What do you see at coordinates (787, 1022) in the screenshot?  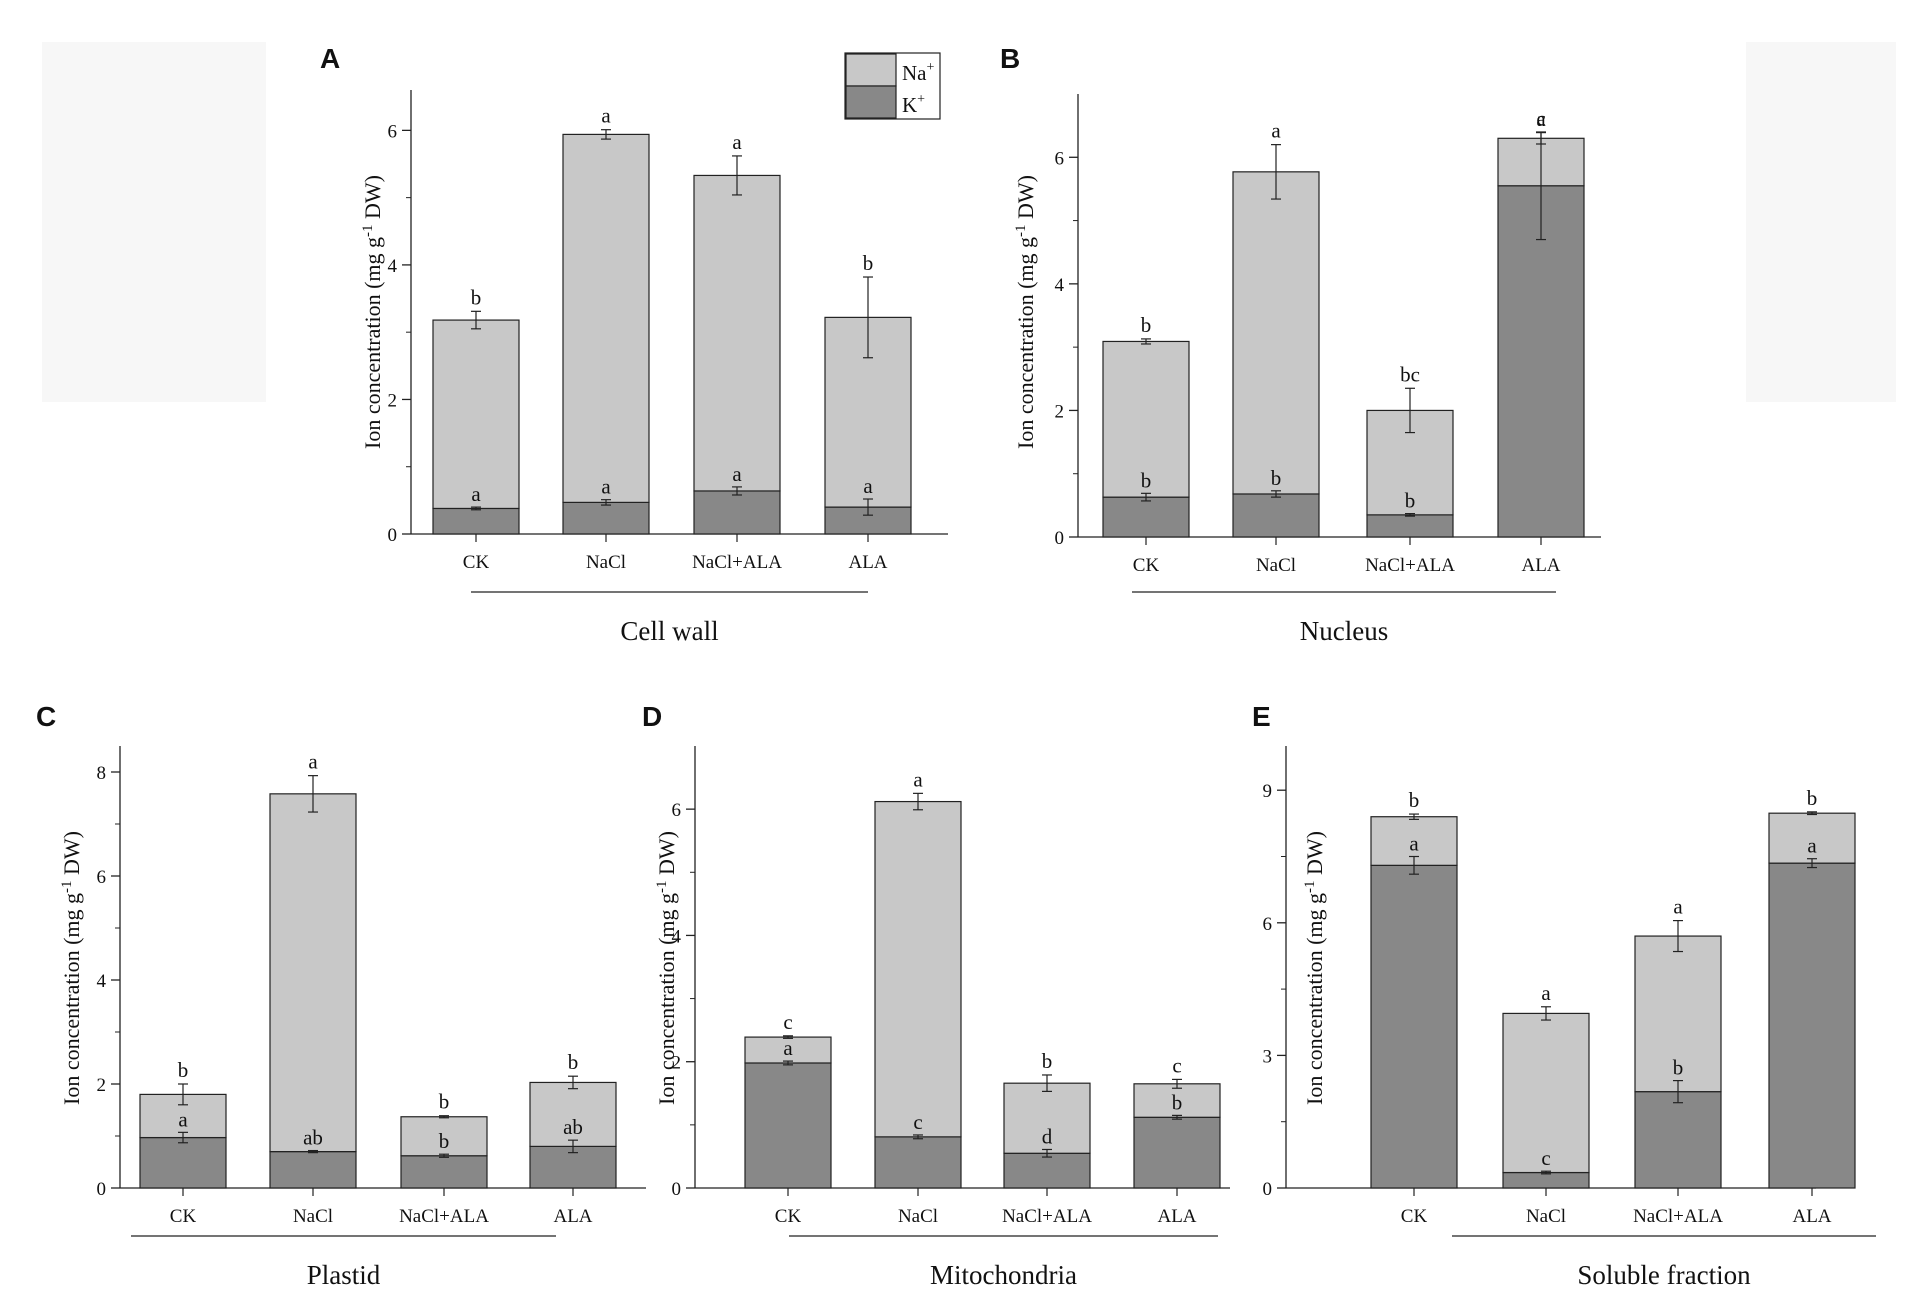 I see `sig-letter-na-d-0: c` at bounding box center [787, 1022].